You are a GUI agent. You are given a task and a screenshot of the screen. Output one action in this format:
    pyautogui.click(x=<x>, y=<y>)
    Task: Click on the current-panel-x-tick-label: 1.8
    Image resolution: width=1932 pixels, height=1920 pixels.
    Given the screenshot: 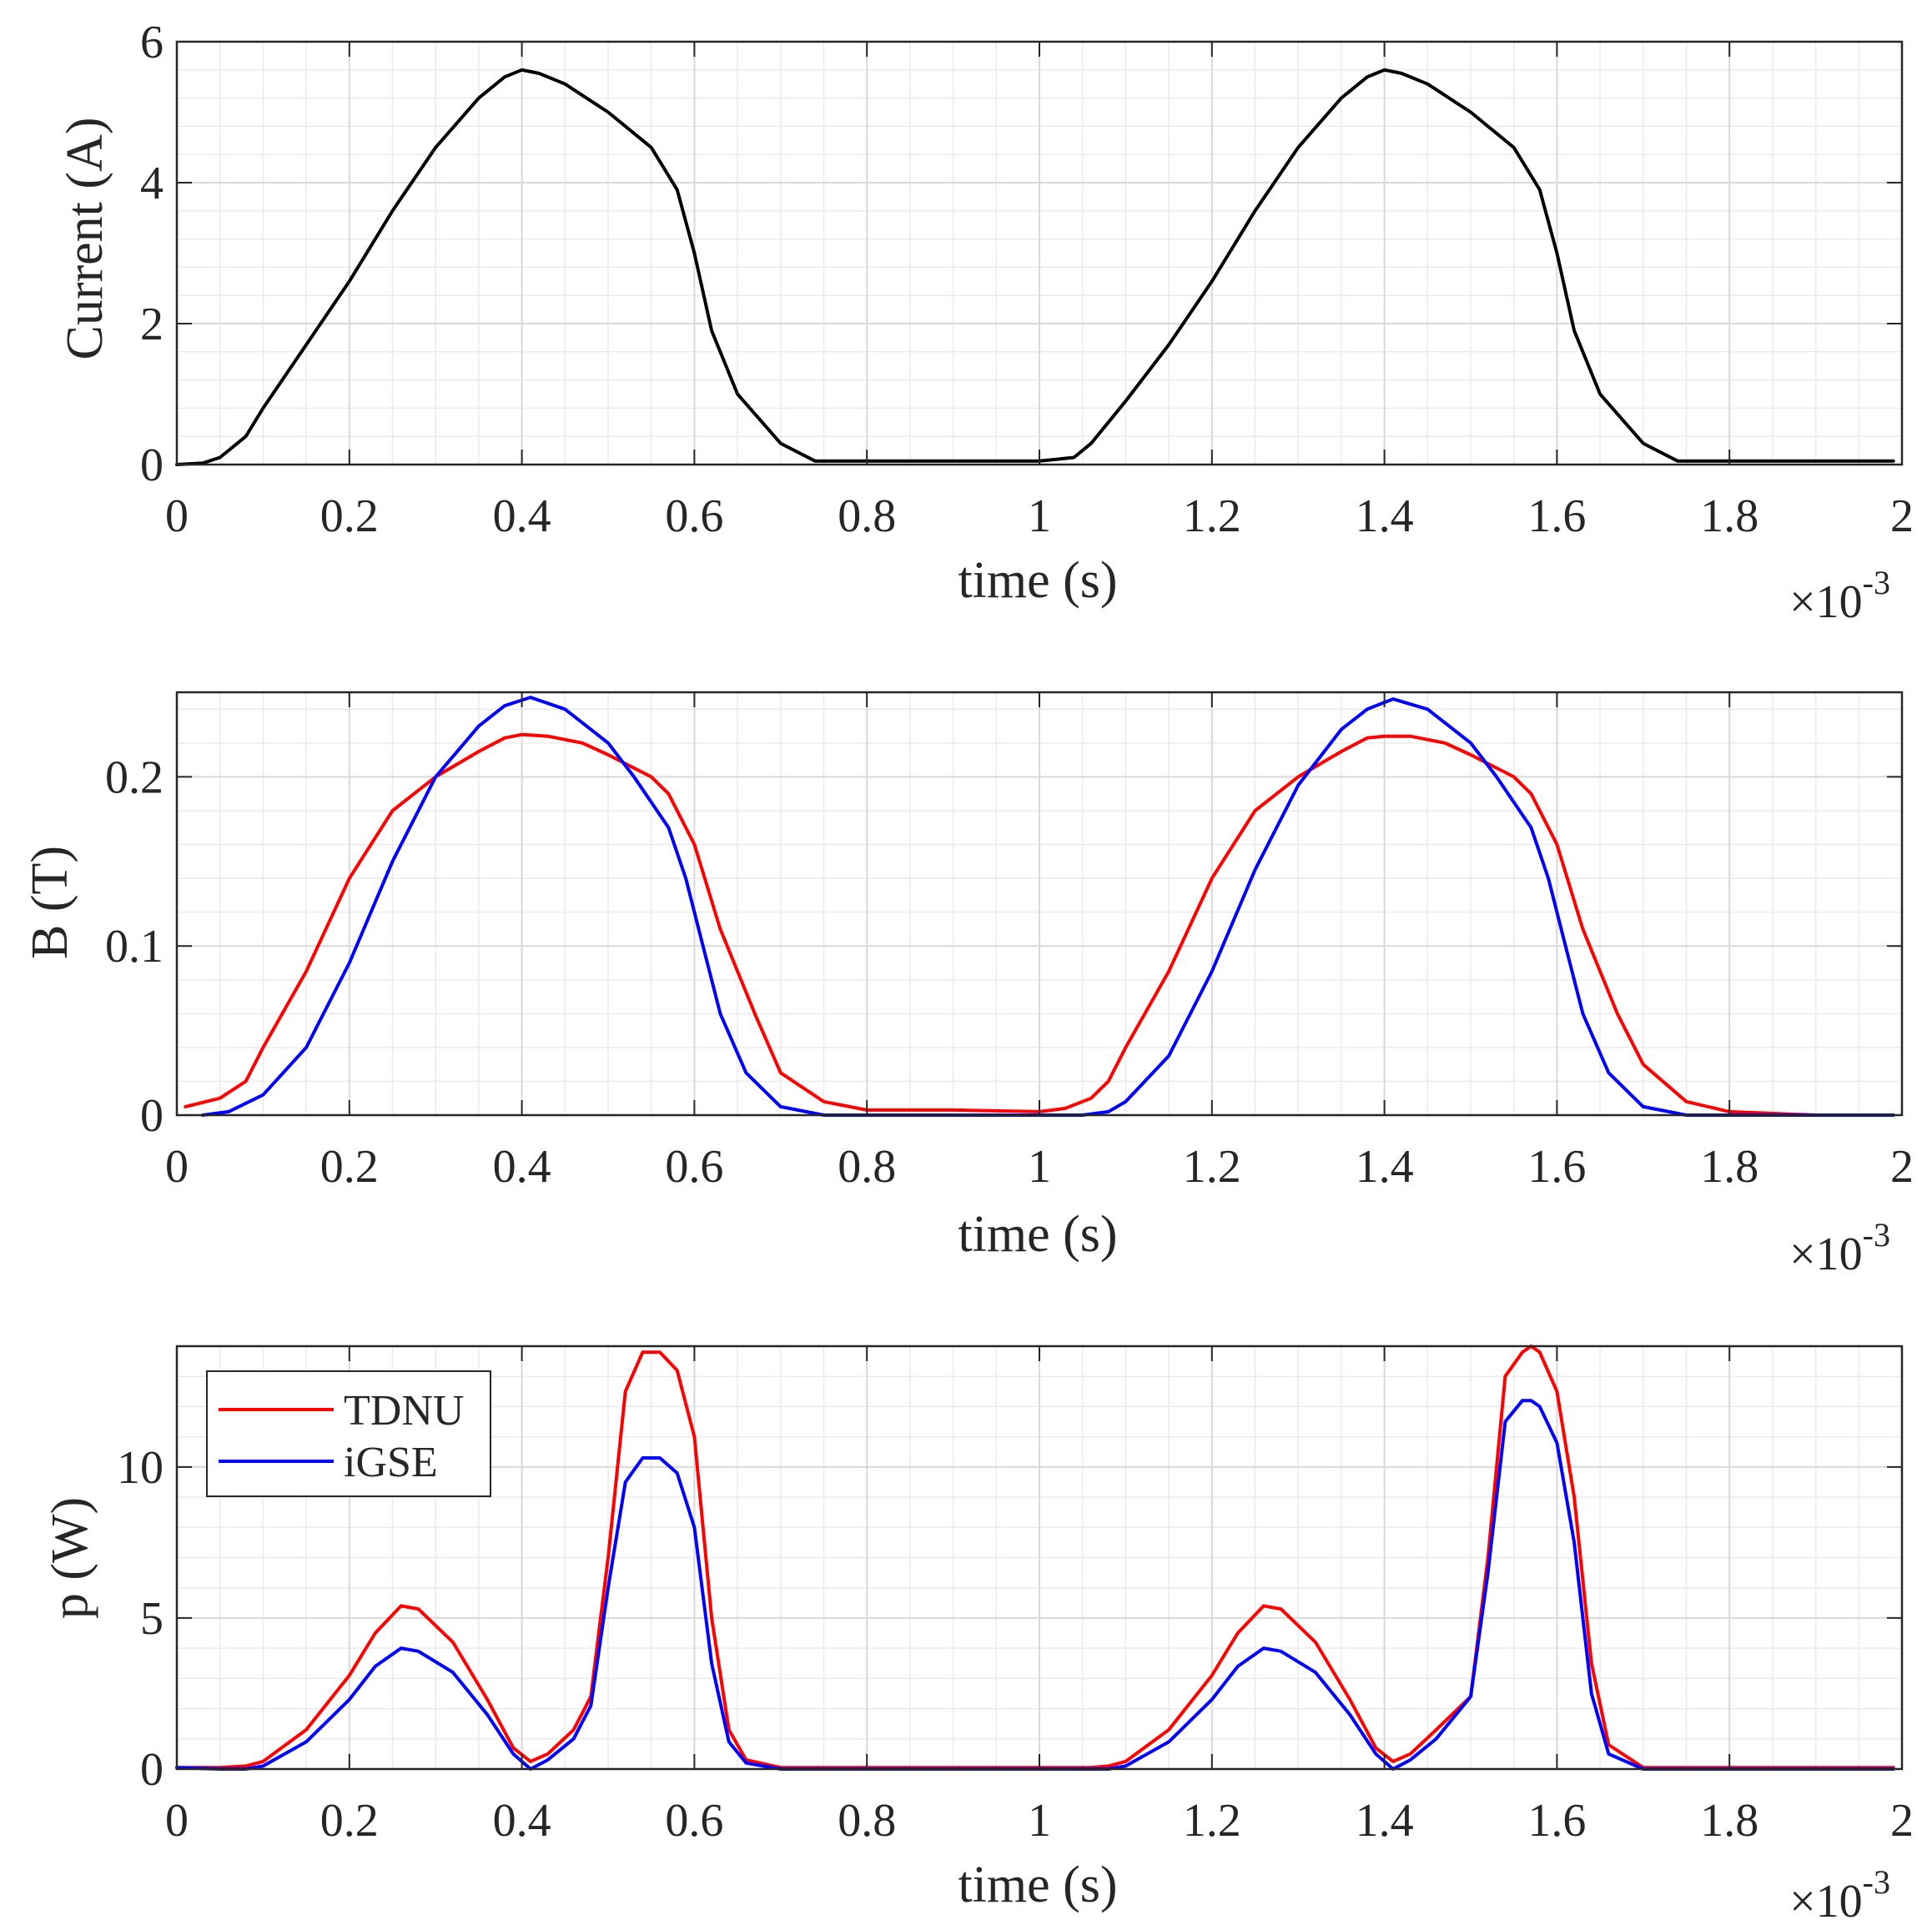 What is the action you would take?
    pyautogui.click(x=1729, y=516)
    